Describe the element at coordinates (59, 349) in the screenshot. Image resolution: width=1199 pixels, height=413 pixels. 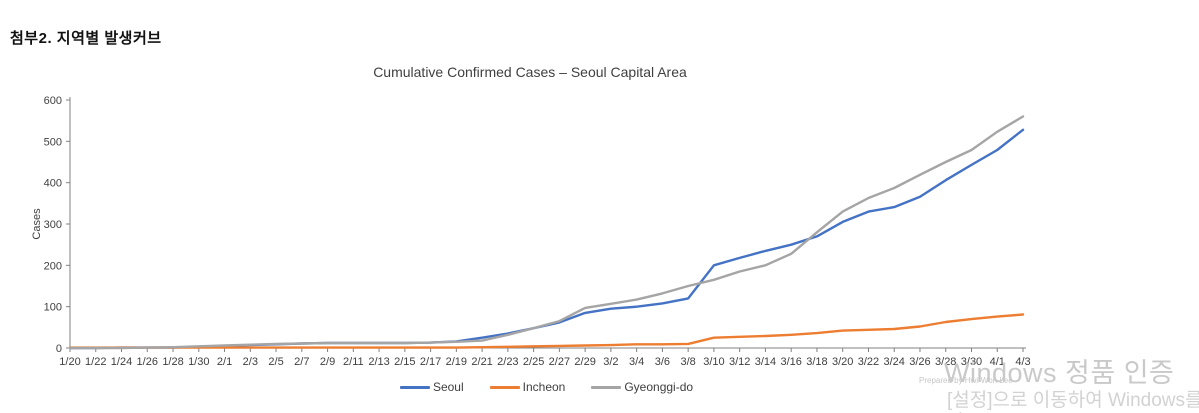
I see `y-tick-label: 0` at that location.